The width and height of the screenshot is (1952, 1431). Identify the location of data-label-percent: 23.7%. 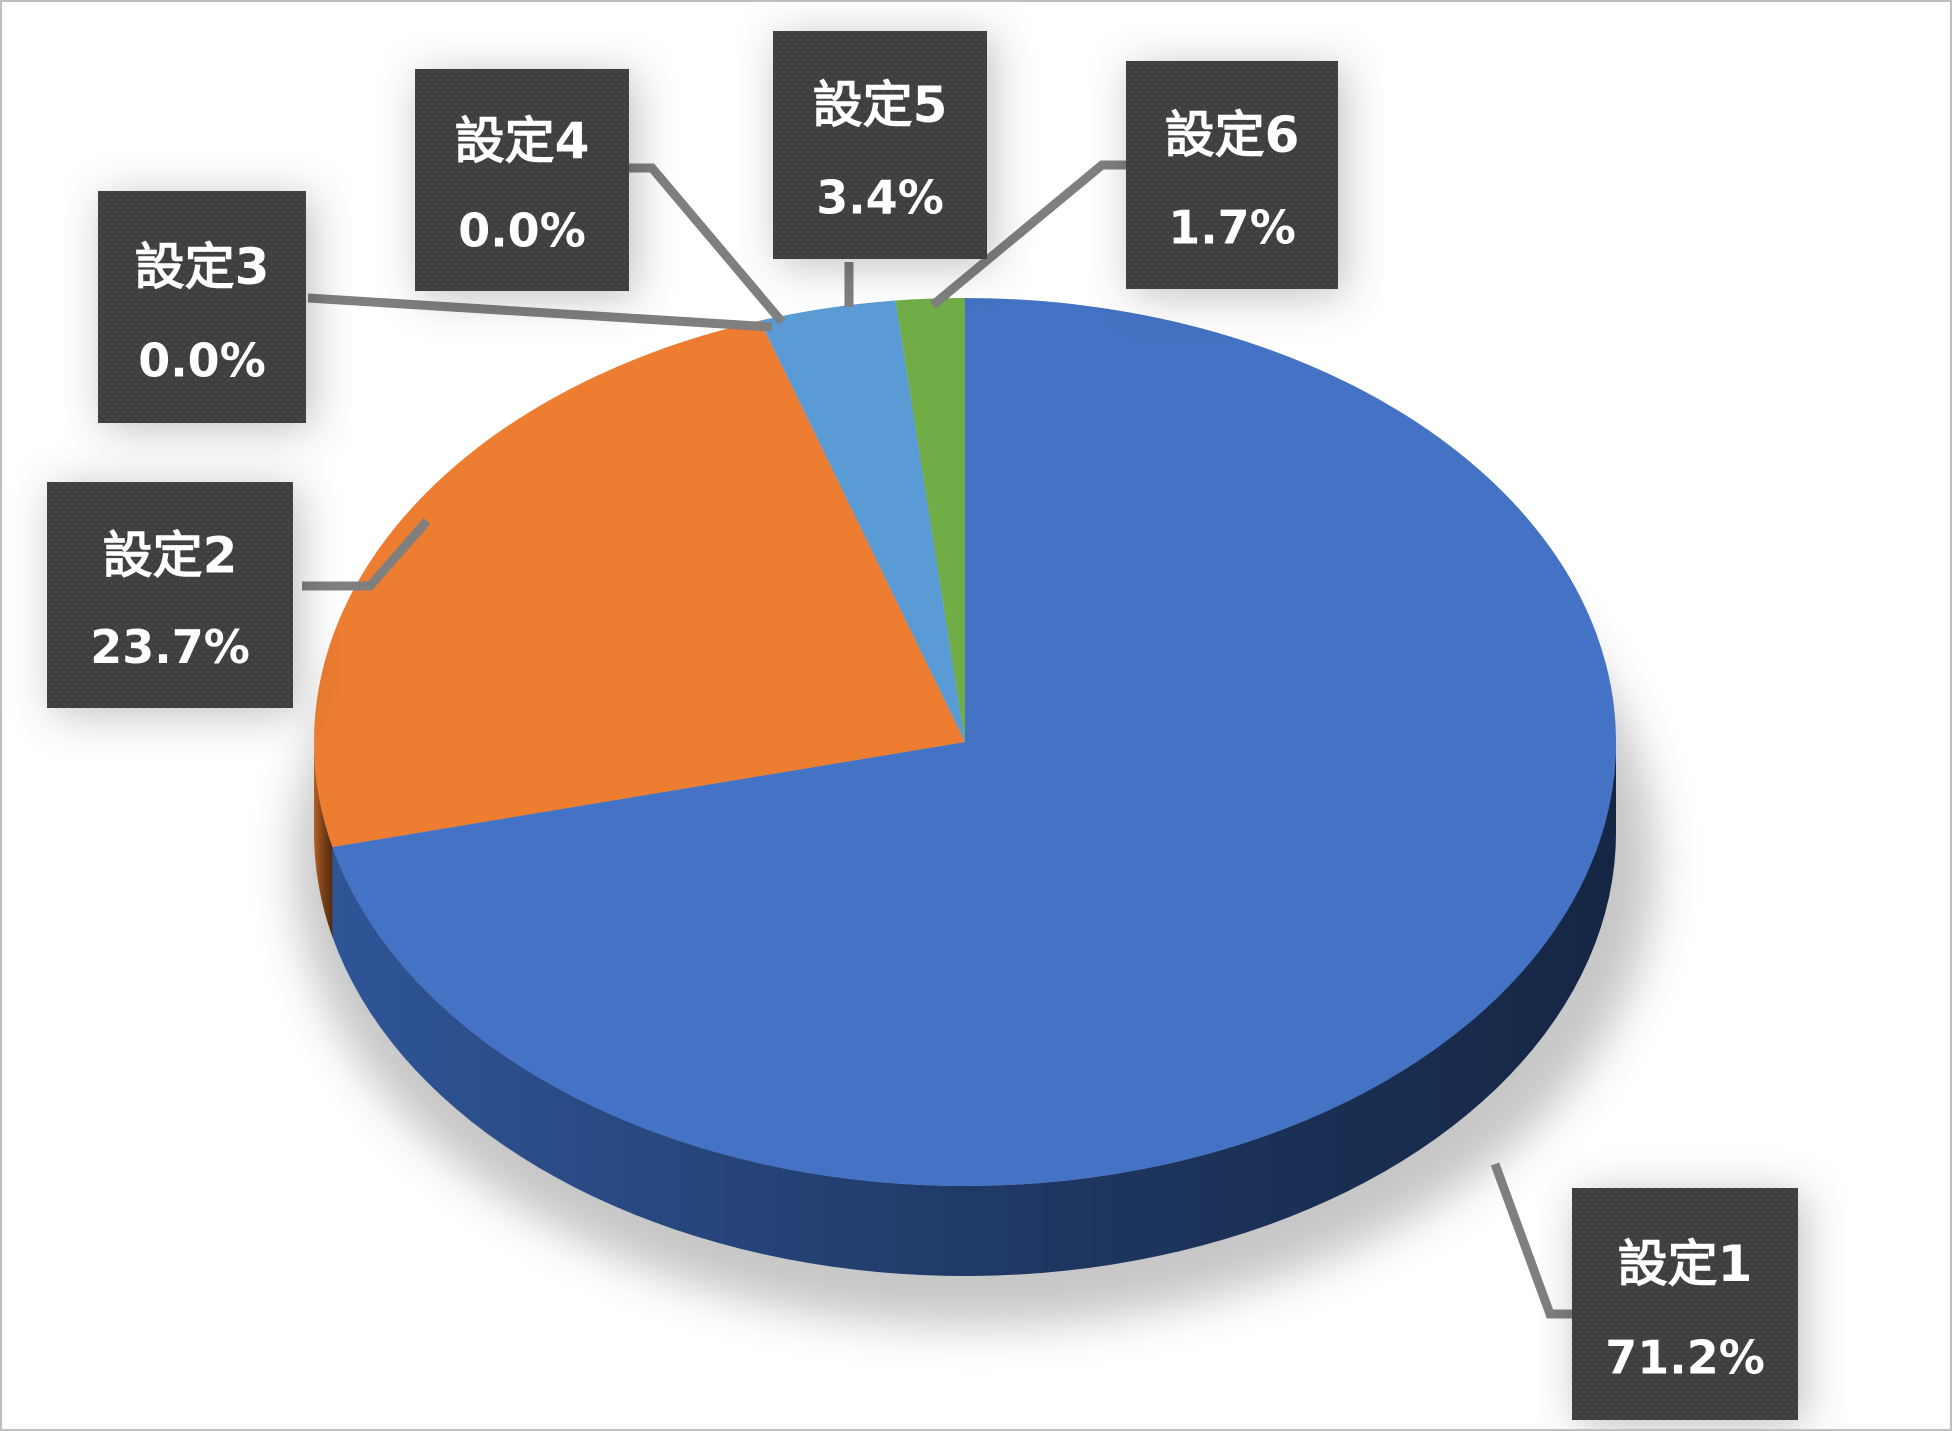
(170, 647).